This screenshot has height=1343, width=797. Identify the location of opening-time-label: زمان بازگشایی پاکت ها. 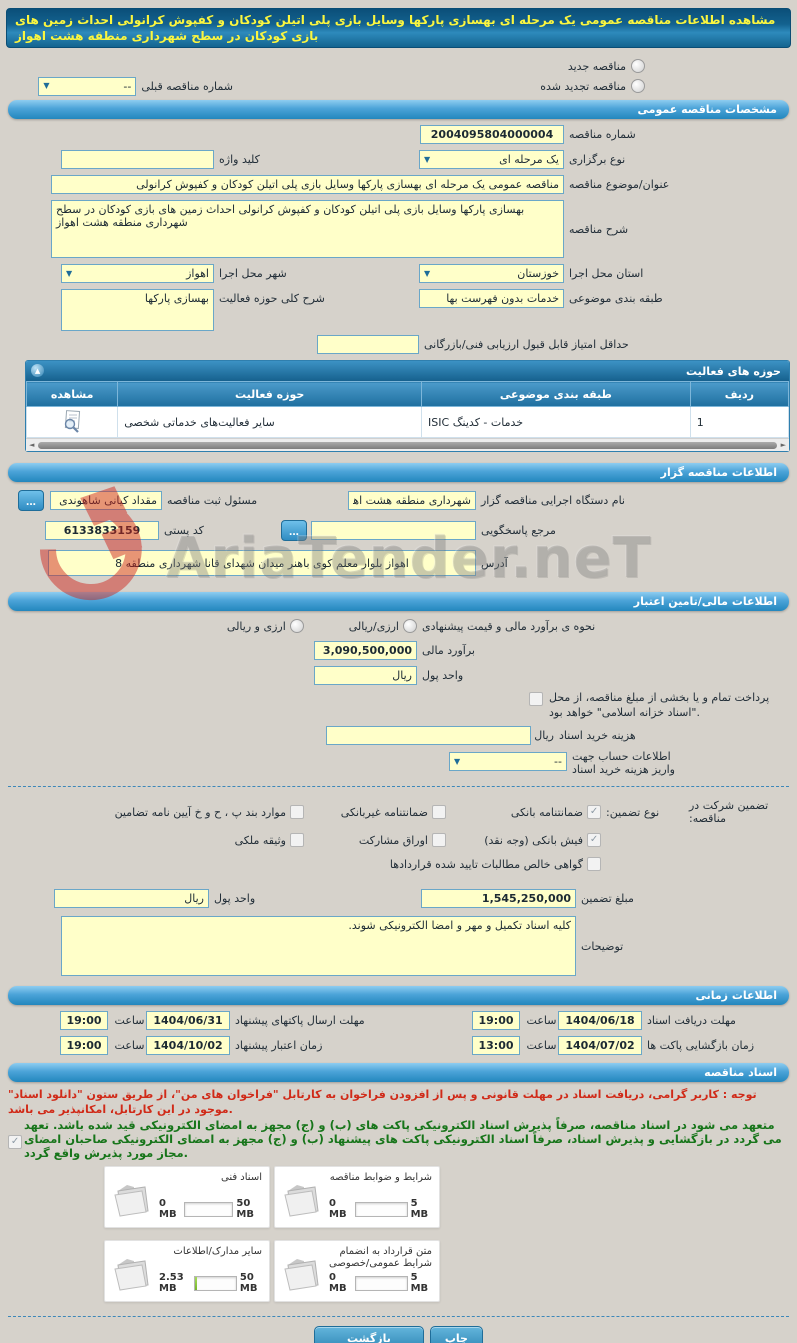
(701, 1045).